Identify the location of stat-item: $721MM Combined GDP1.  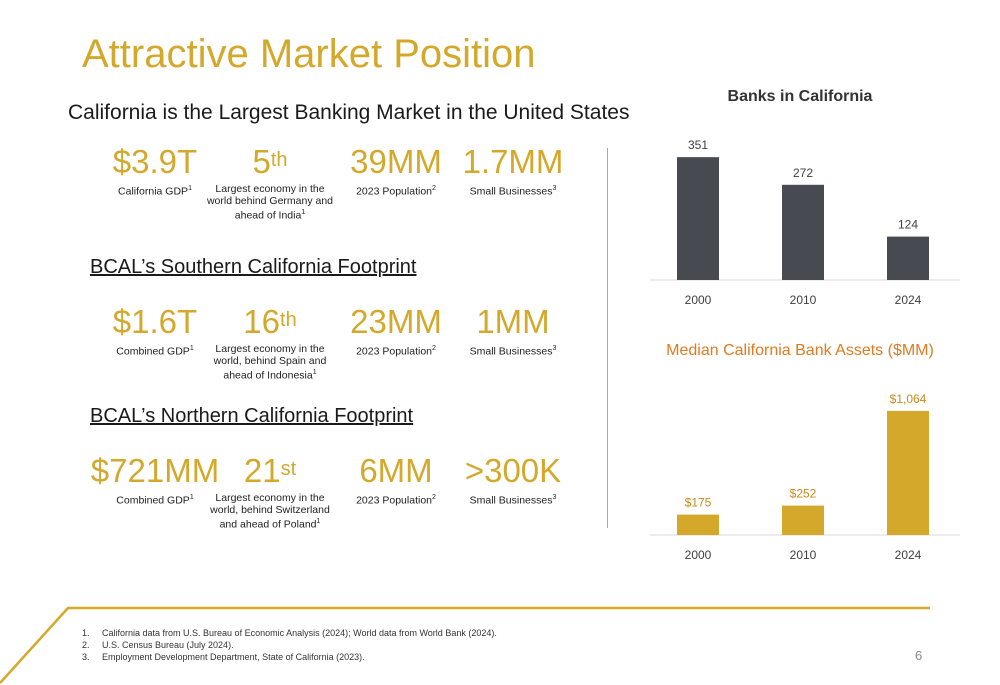
(155, 479).